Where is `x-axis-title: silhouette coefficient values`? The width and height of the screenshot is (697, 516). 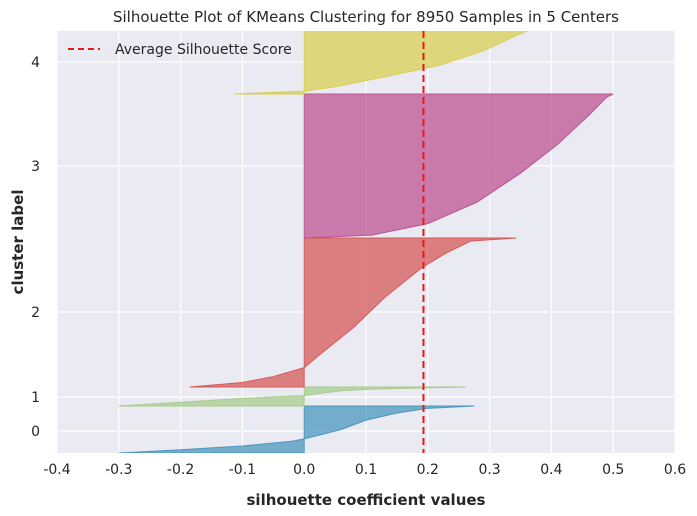 x-axis-title: silhouette coefficient values is located at coordinates (366, 500).